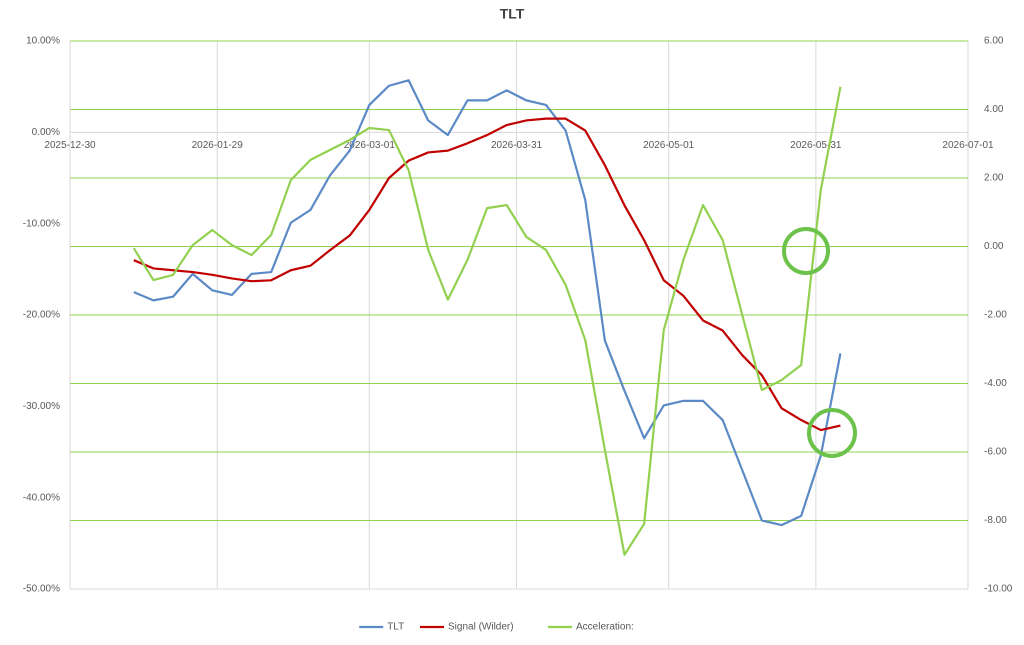  What do you see at coordinates (481, 627) in the screenshot?
I see `legend-label: Signal (Wilder)` at bounding box center [481, 627].